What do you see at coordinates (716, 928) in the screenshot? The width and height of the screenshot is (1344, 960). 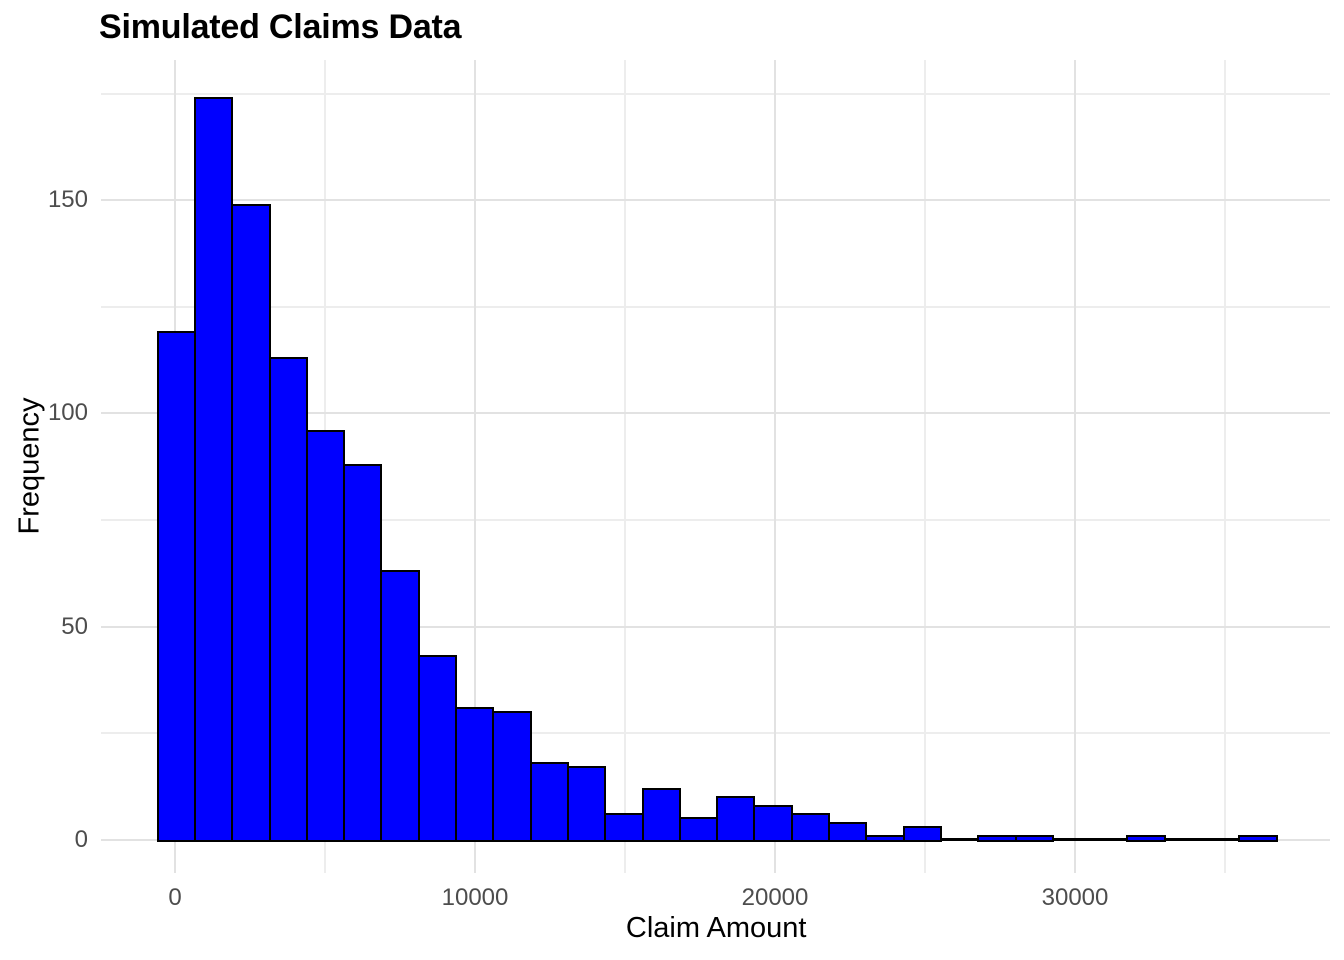 I see `x-axis-title: Claim Amount` at bounding box center [716, 928].